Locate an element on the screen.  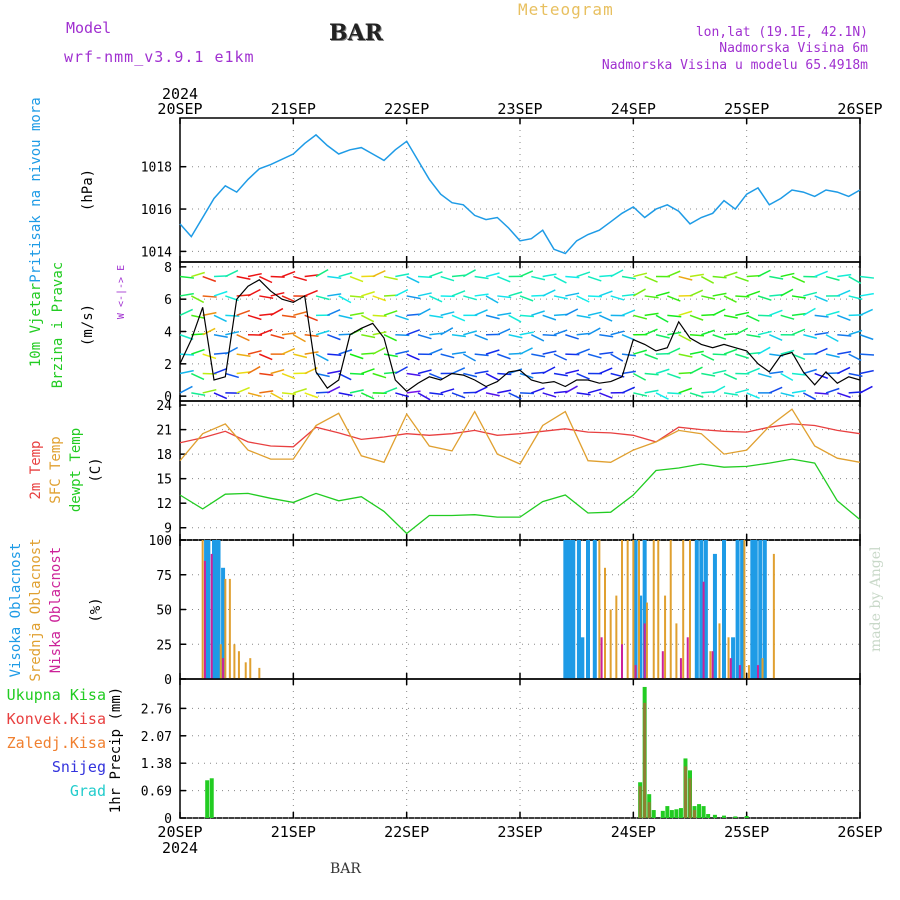
x-label-top: 23SEP is located at coordinates (519, 109).